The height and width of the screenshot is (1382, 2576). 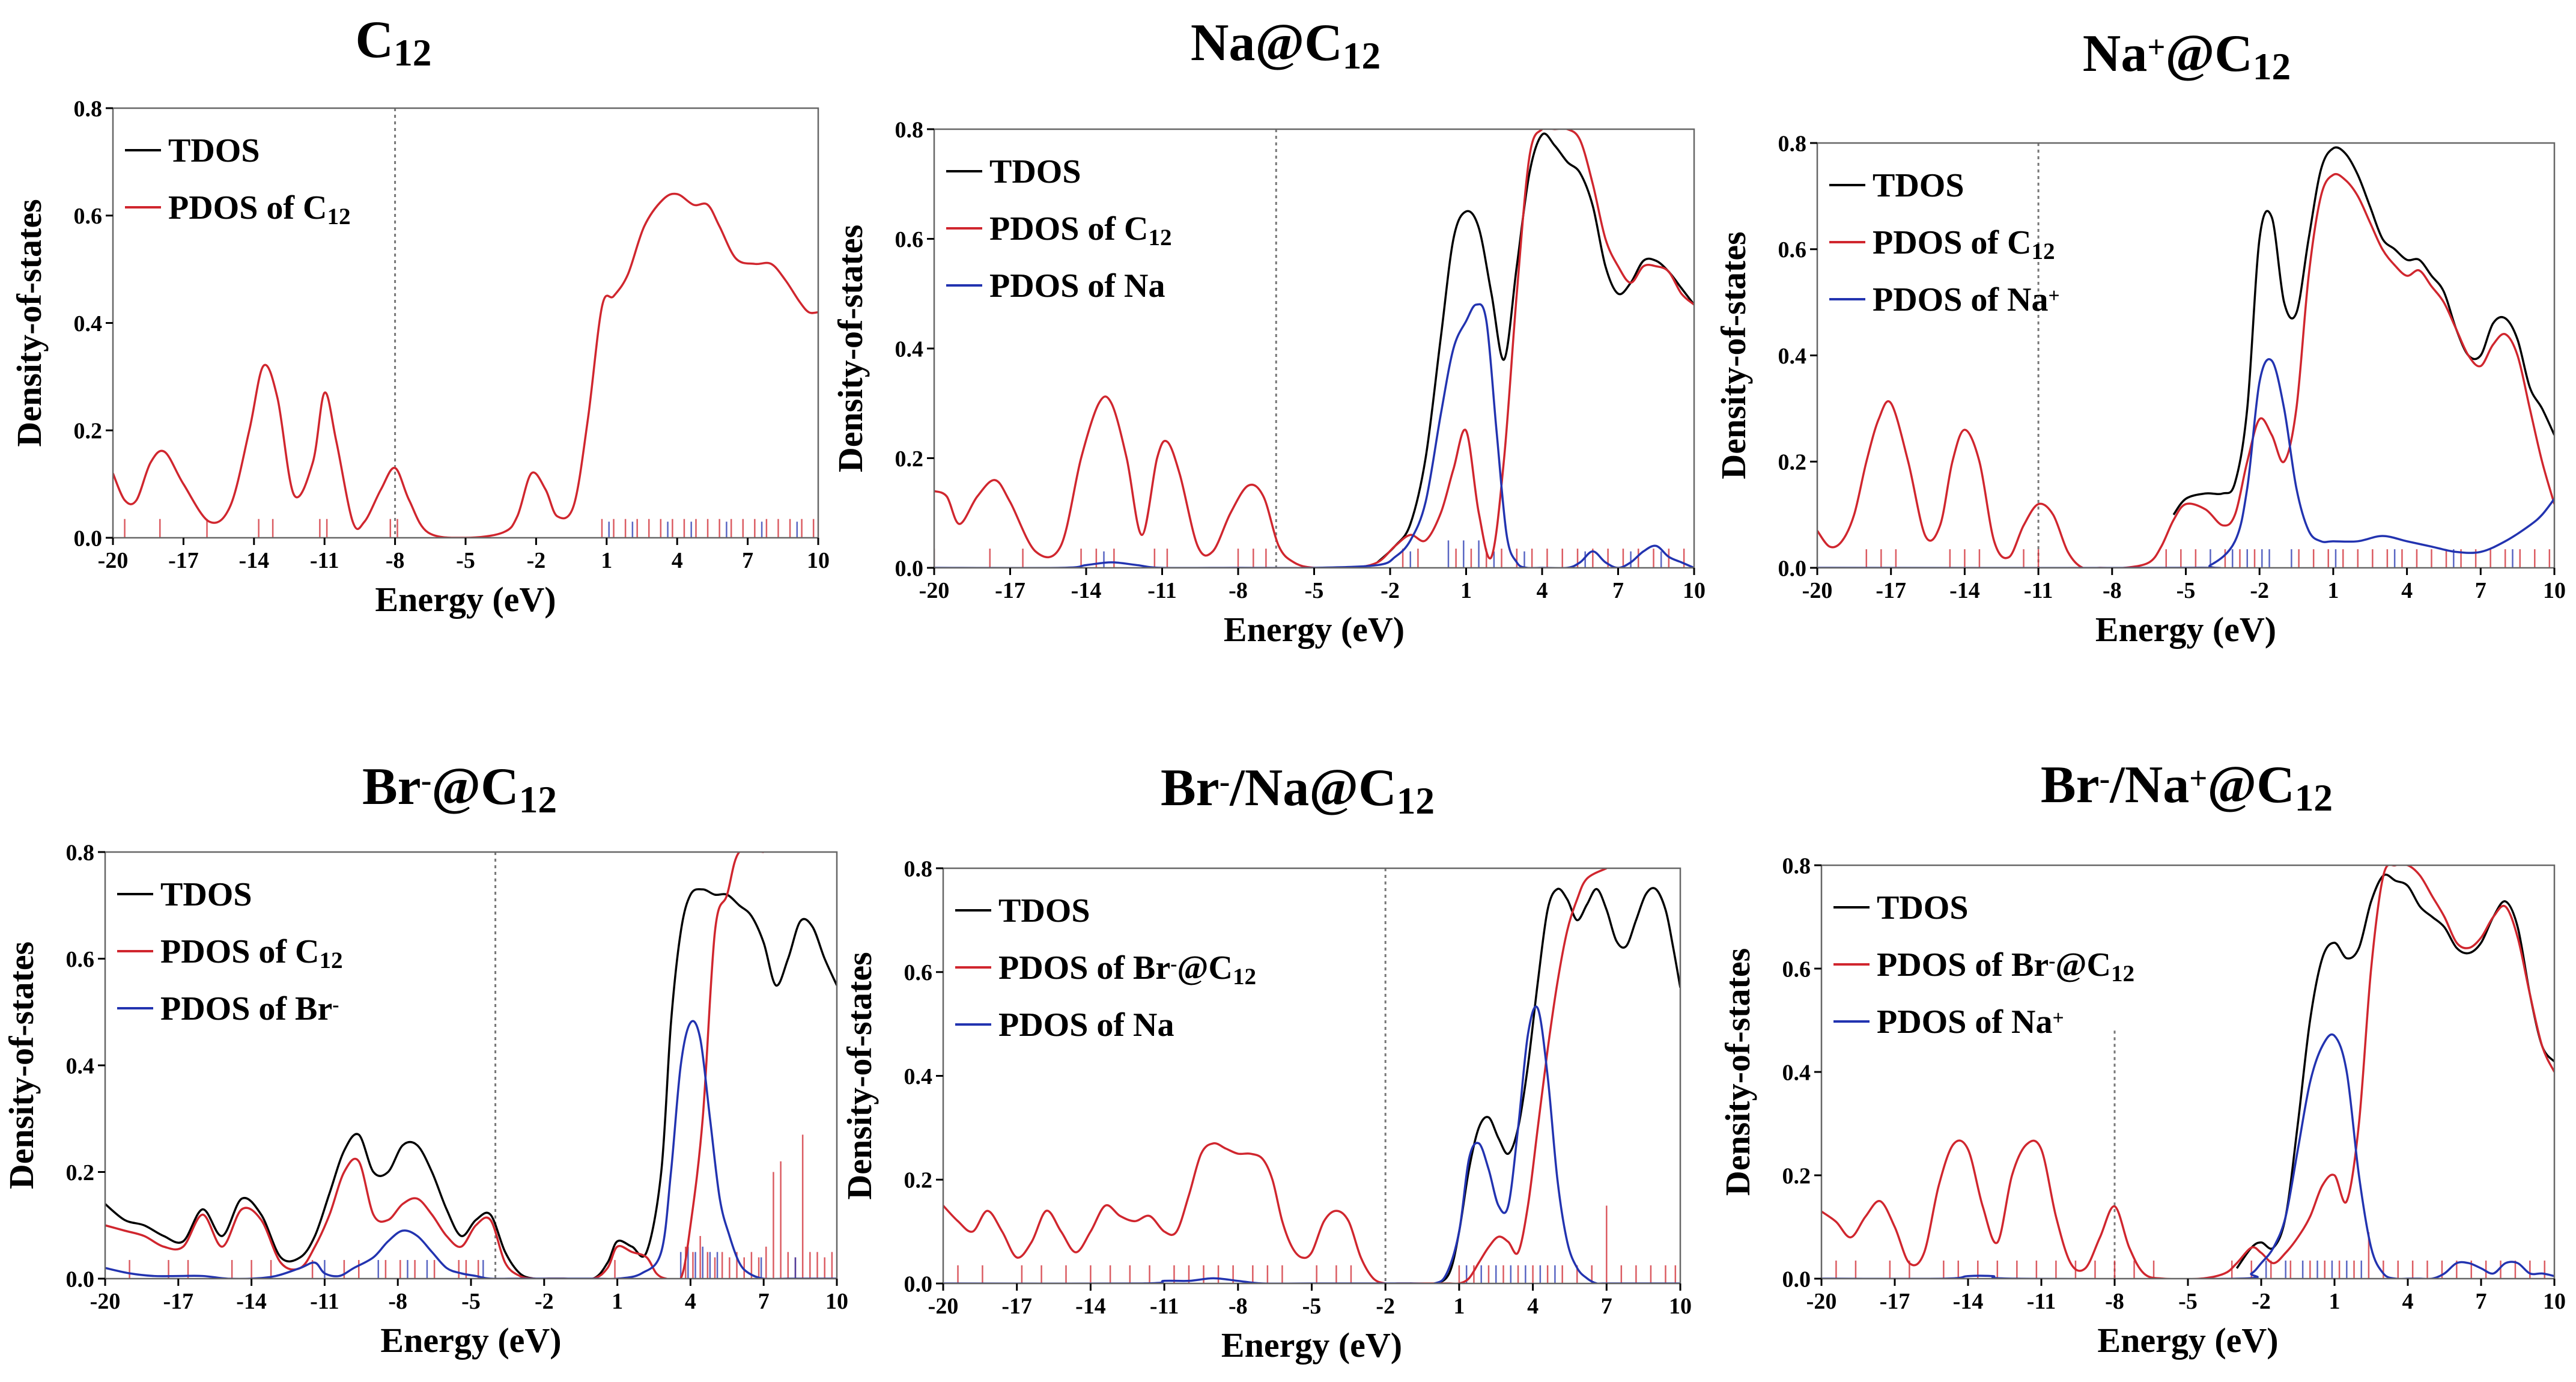 I want to click on x-tick-label: -20, so click(x=1817, y=590).